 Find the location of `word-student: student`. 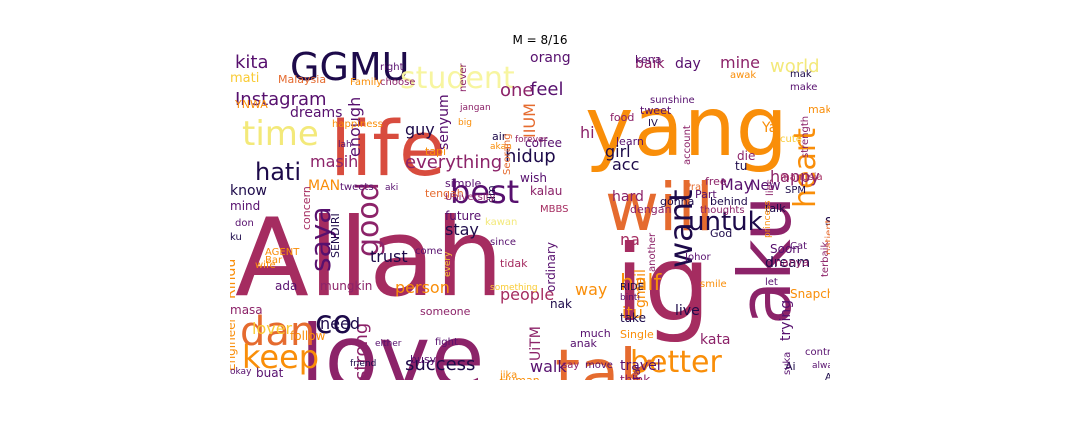

word-student: student is located at coordinates (457, 78).